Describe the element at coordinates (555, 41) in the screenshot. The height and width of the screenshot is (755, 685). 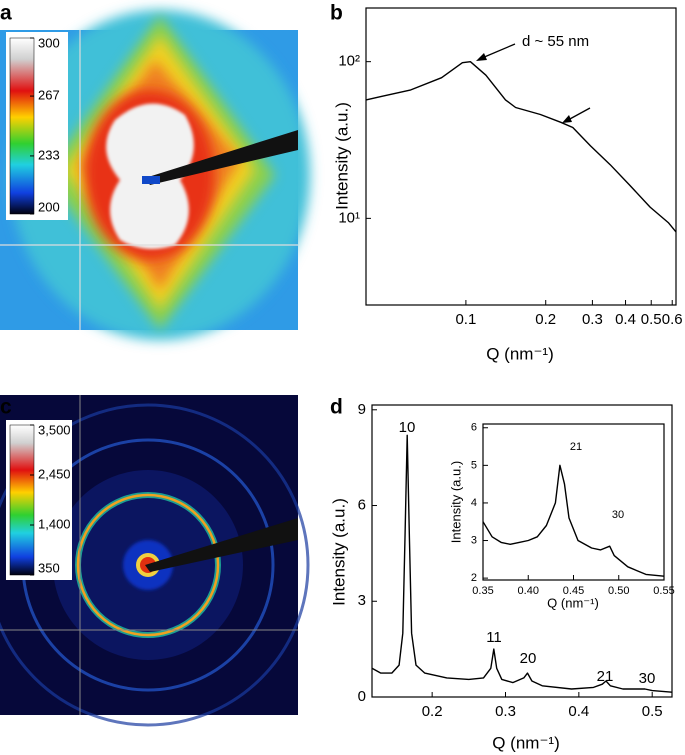
I see `annotation: d ~ 55 nm` at that location.